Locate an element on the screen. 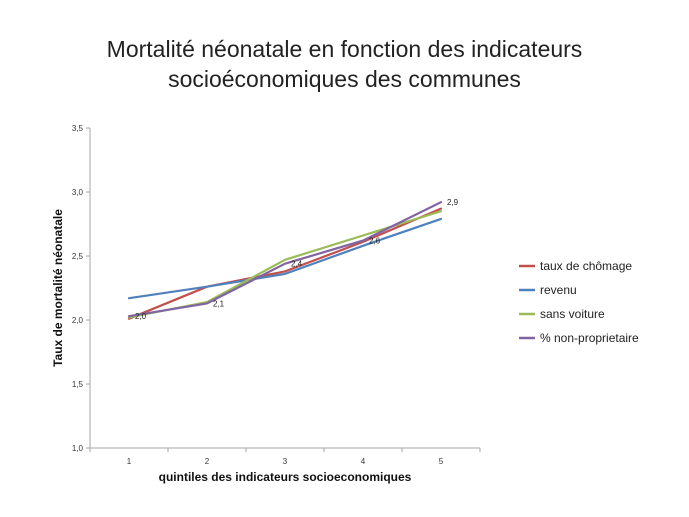  y-tick-label: 2,5 is located at coordinates (78, 256).